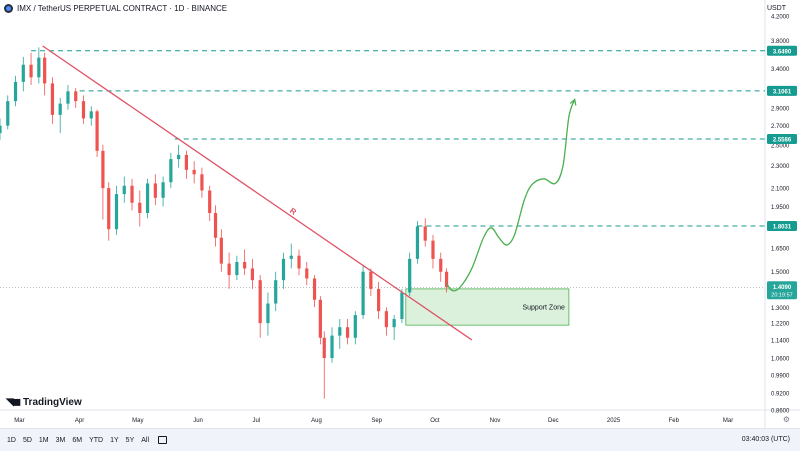 This screenshot has height=451, width=800. I want to click on price-tick-label: 1.1400, so click(780, 341).